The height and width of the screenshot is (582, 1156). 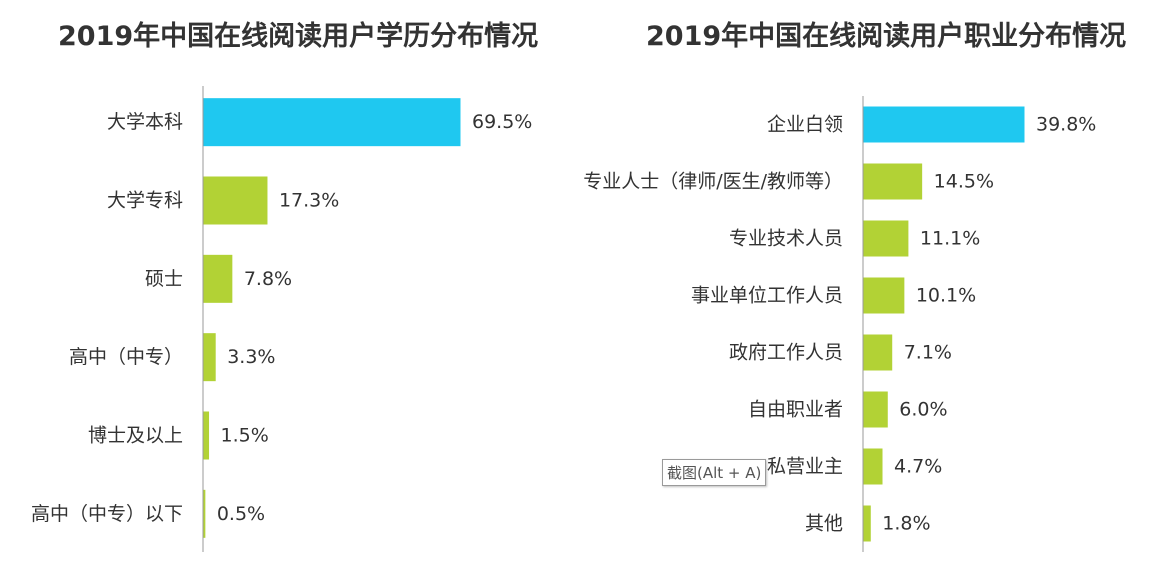 I want to click on occupation-category-label-4: 政府工作人员, so click(x=786, y=353).